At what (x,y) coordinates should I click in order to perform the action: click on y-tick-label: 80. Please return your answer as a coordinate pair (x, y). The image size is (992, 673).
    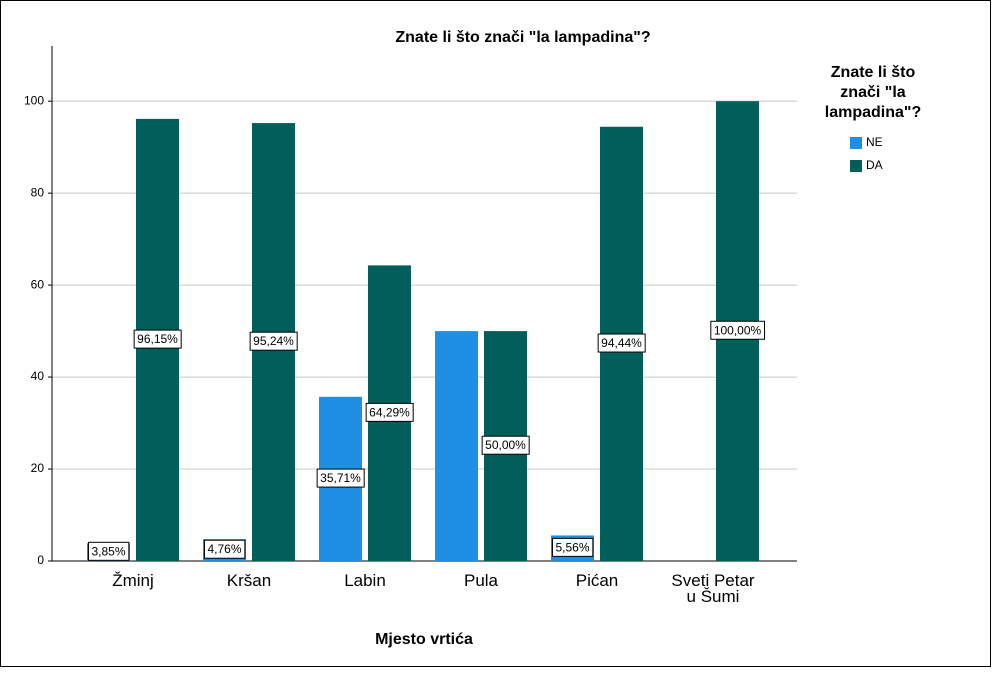
    Looking at the image, I should click on (38, 192).